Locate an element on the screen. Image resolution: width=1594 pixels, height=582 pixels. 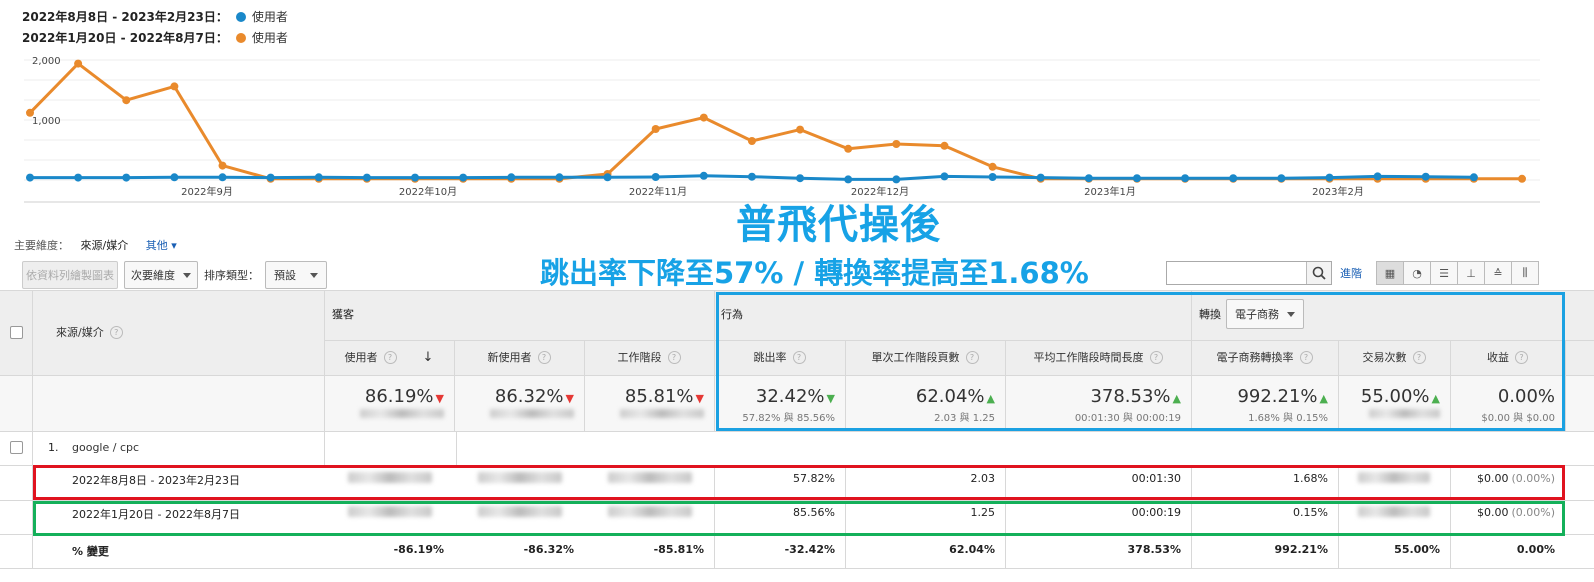
column-header: 使用者? ↓ is located at coordinates (389, 357).